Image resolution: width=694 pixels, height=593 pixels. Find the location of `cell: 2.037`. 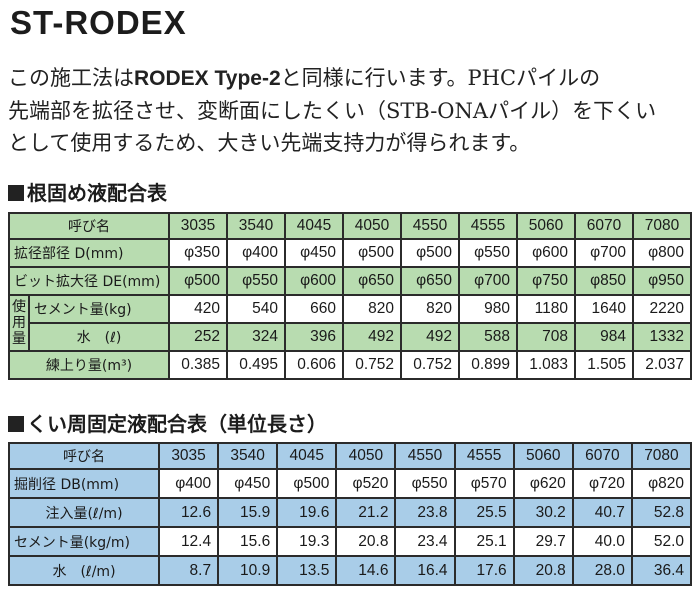

cell: 2.037 is located at coordinates (662, 365).